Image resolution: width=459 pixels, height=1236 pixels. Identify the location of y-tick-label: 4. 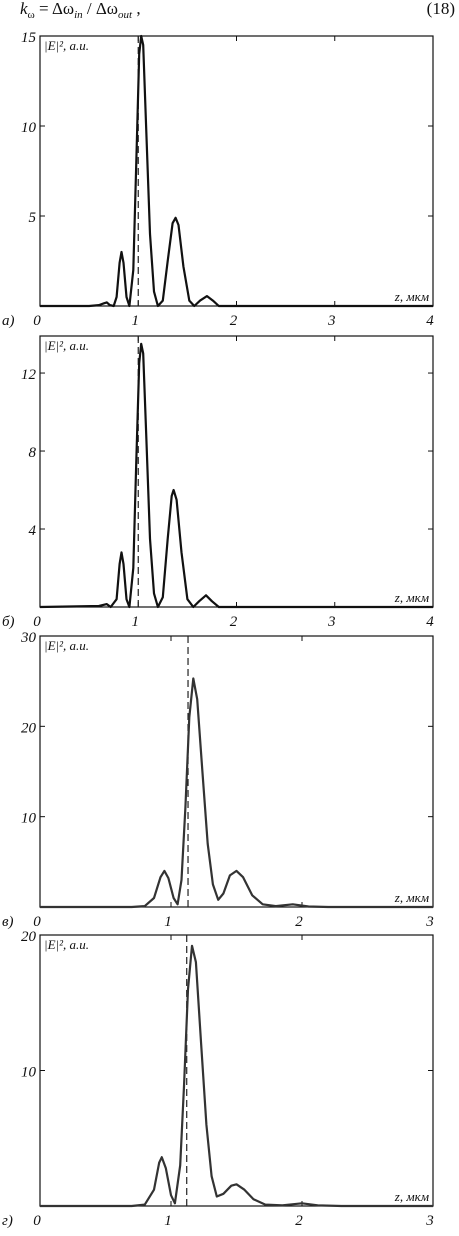
(33, 531).